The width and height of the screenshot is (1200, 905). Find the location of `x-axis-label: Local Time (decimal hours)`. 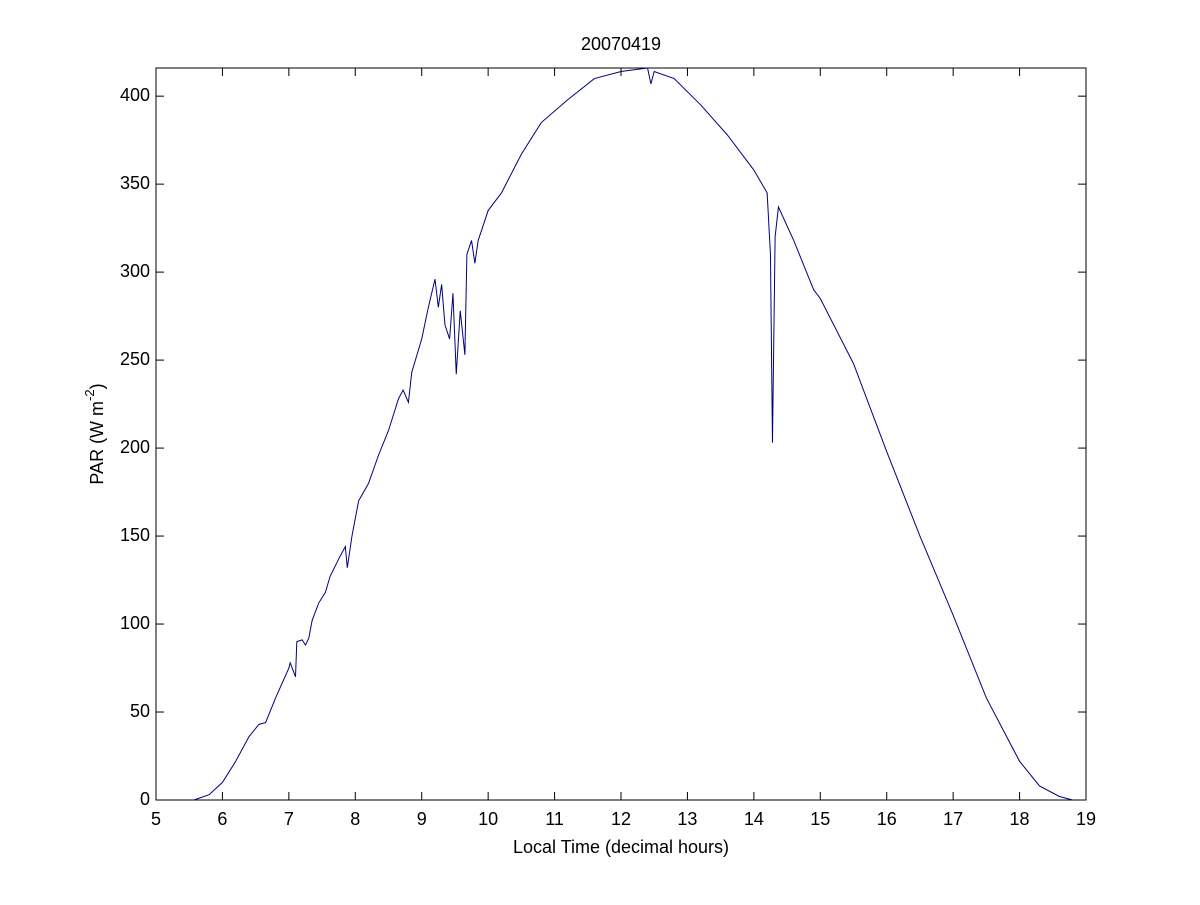

x-axis-label: Local Time (decimal hours) is located at coordinates (621, 847).